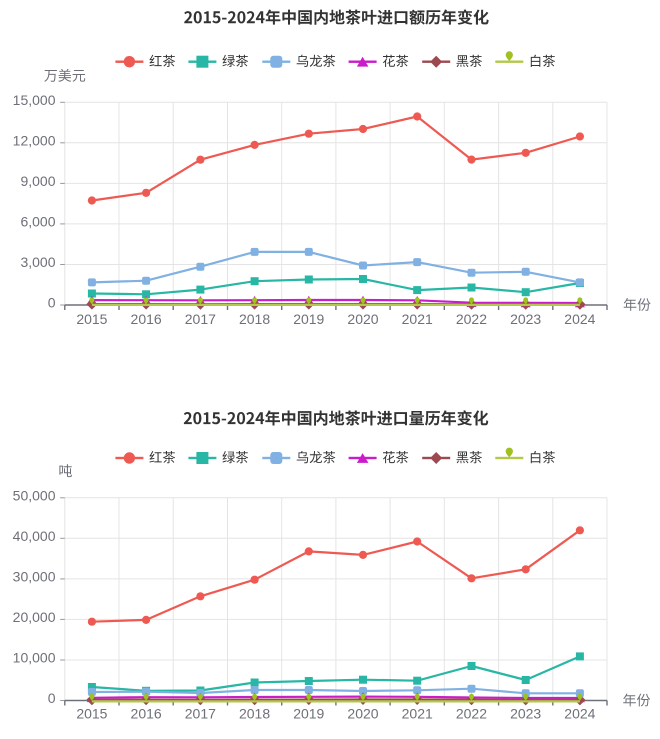  I want to click on svg-text: 9,000, so click(37, 181).